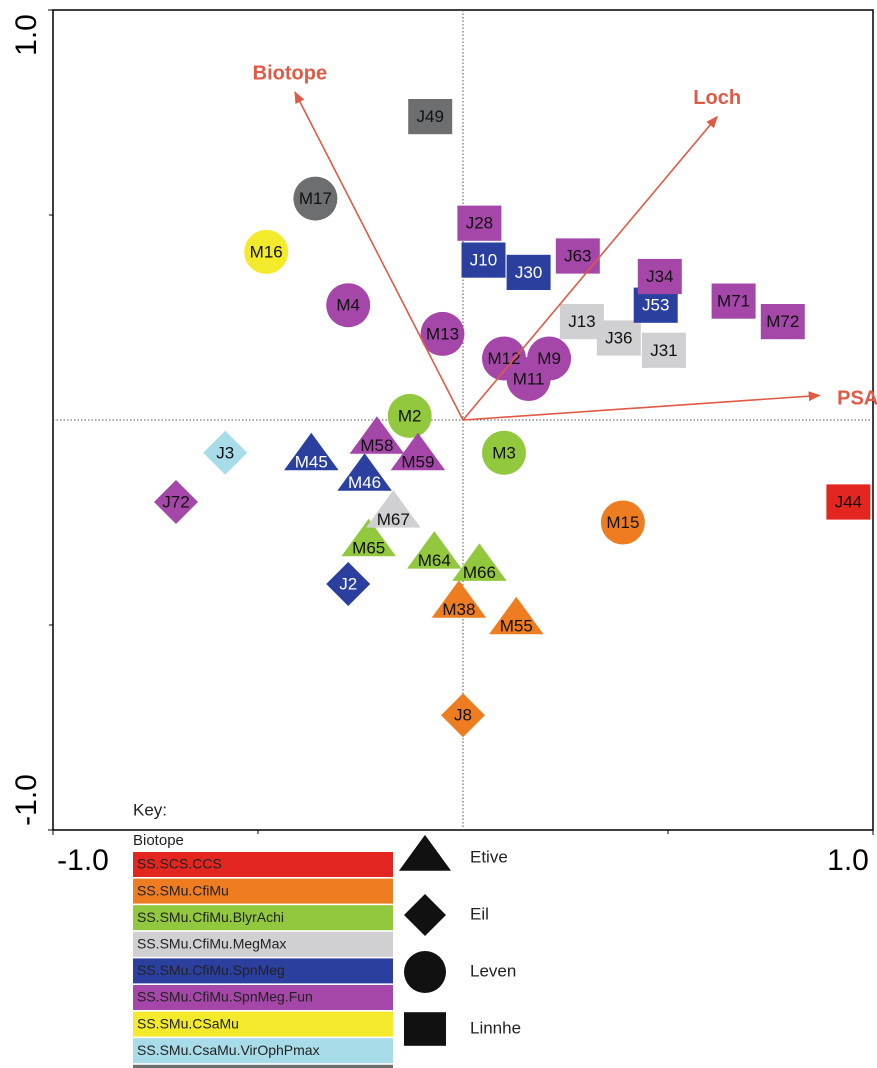 This screenshot has height=1068, width=877. Describe the element at coordinates (717, 98) in the screenshot. I see `vector-label: Loch` at that location.